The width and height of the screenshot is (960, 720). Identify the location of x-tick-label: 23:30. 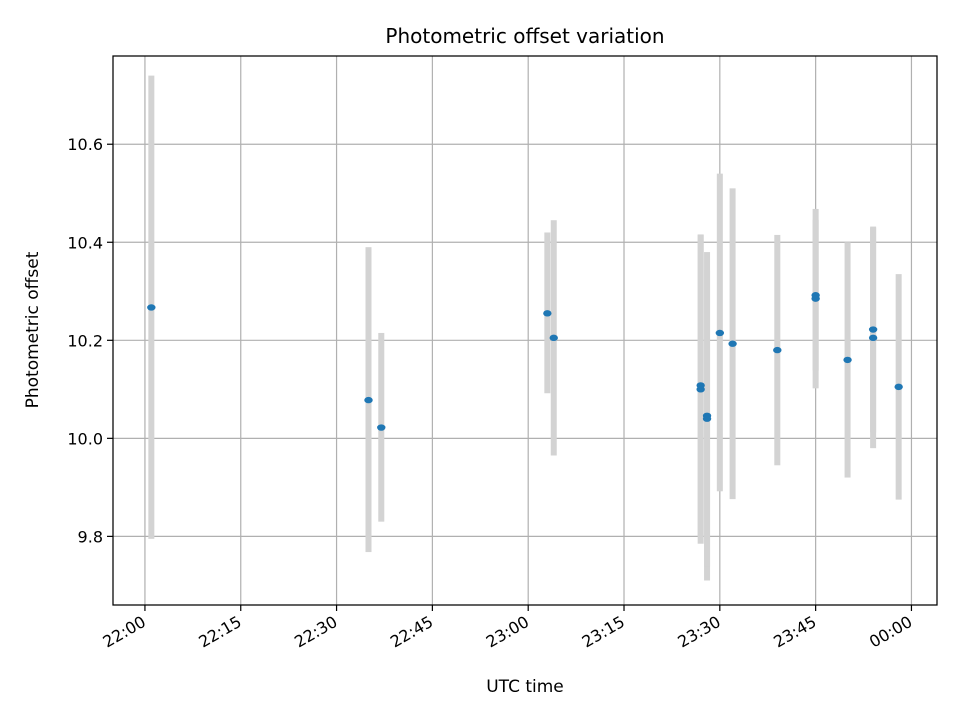
(698, 632).